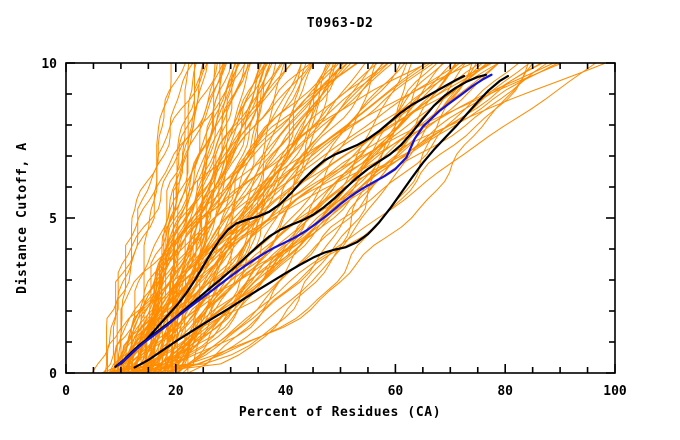 The height and width of the screenshot is (440, 680). I want to click on x-tick-label: 0, so click(66, 391).